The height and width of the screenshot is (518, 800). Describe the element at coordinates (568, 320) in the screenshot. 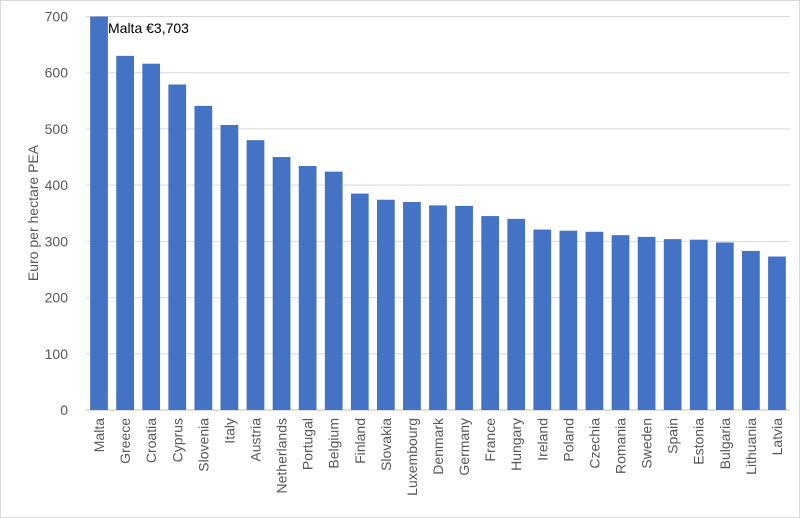

I see `bar-poland` at that location.